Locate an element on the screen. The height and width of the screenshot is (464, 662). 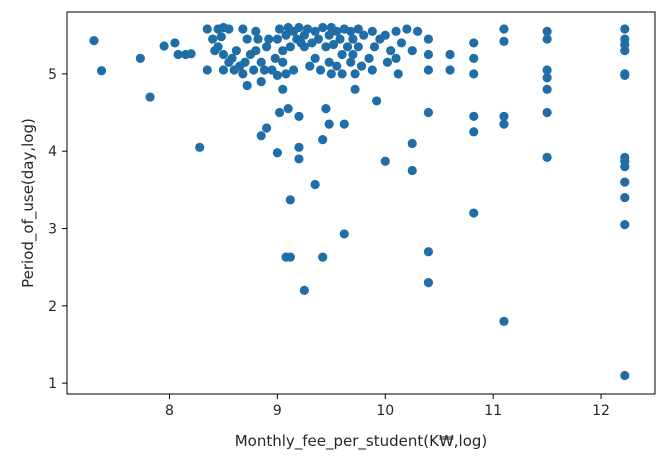
y-axis-label: Period_of_use(day,log) is located at coordinates (28, 203).